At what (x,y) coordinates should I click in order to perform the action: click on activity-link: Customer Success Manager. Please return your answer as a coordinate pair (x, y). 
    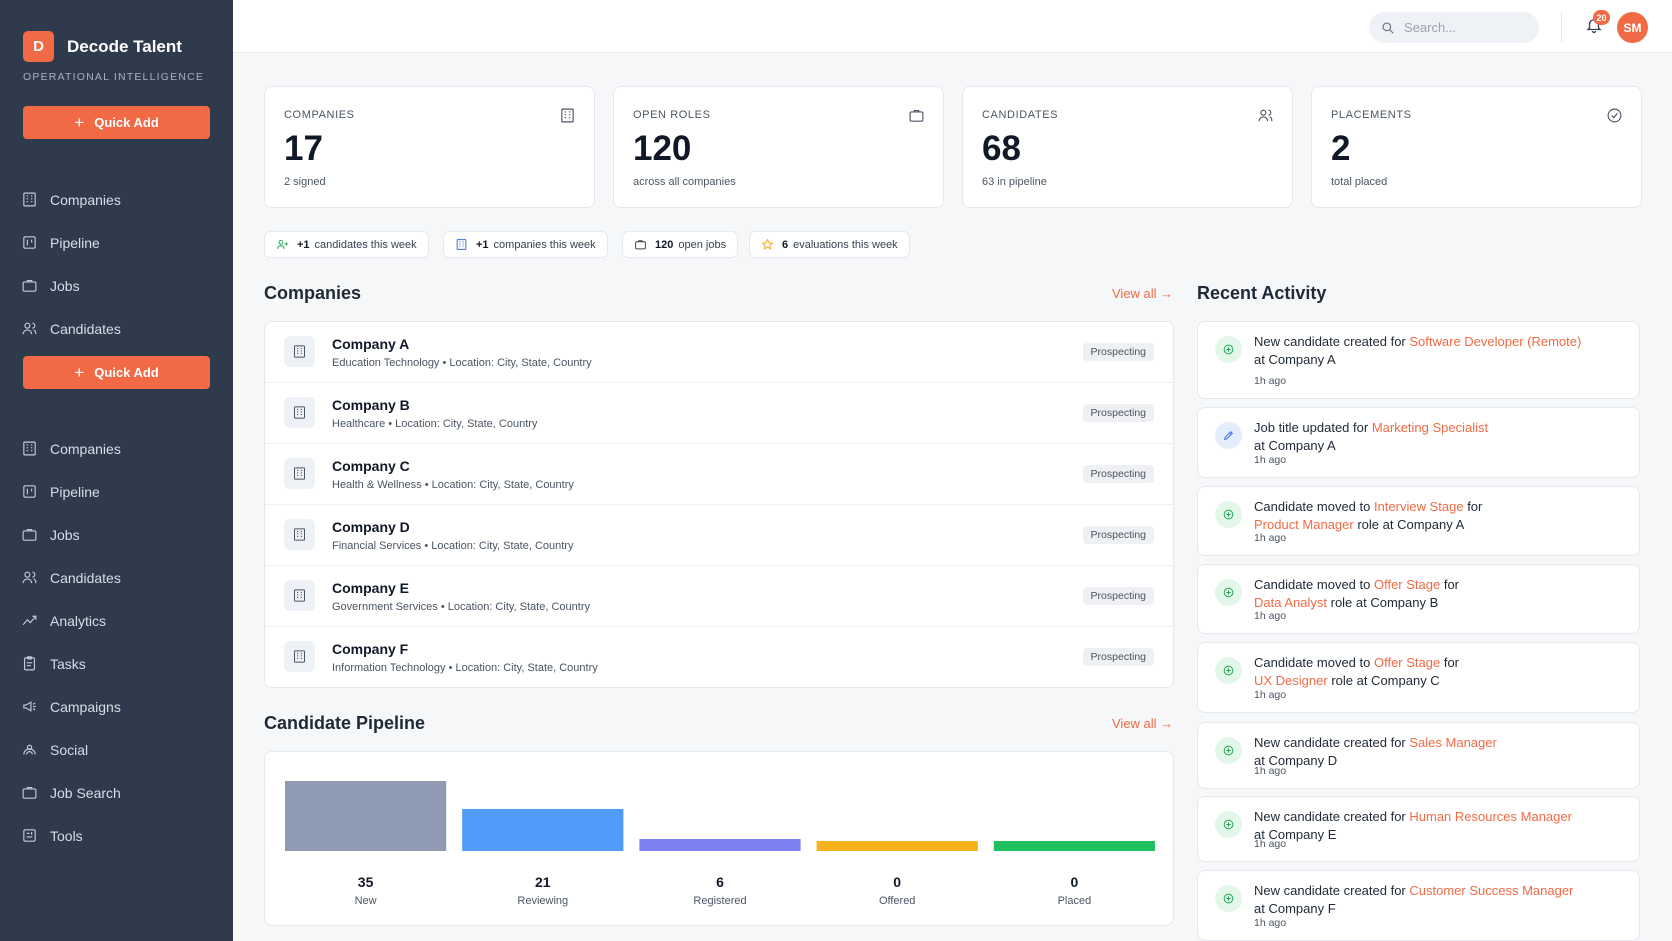
    Looking at the image, I should click on (1491, 890).